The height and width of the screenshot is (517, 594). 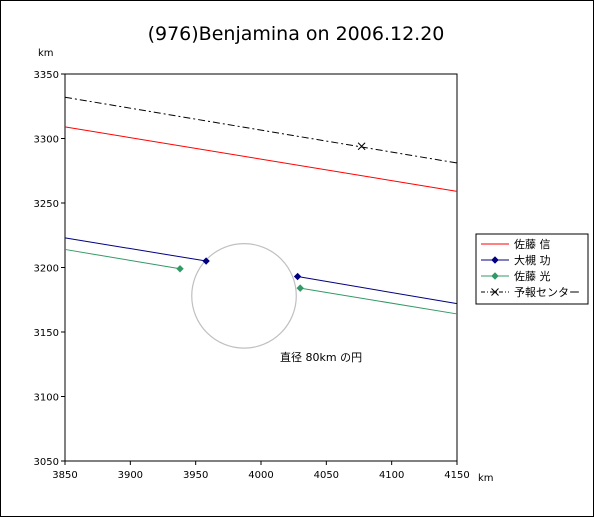 What do you see at coordinates (547, 292) in the screenshot?
I see `legend-label: 予報センター` at bounding box center [547, 292].